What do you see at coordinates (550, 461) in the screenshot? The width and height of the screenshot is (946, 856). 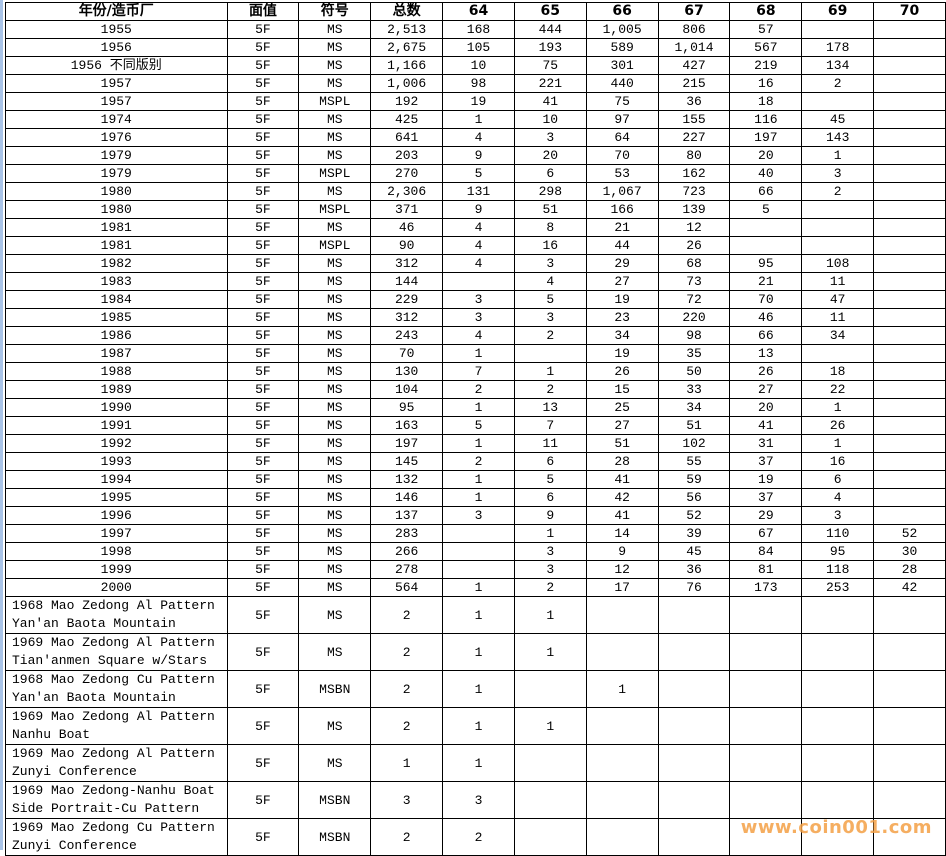 I see `cell-grade-65: 6` at bounding box center [550, 461].